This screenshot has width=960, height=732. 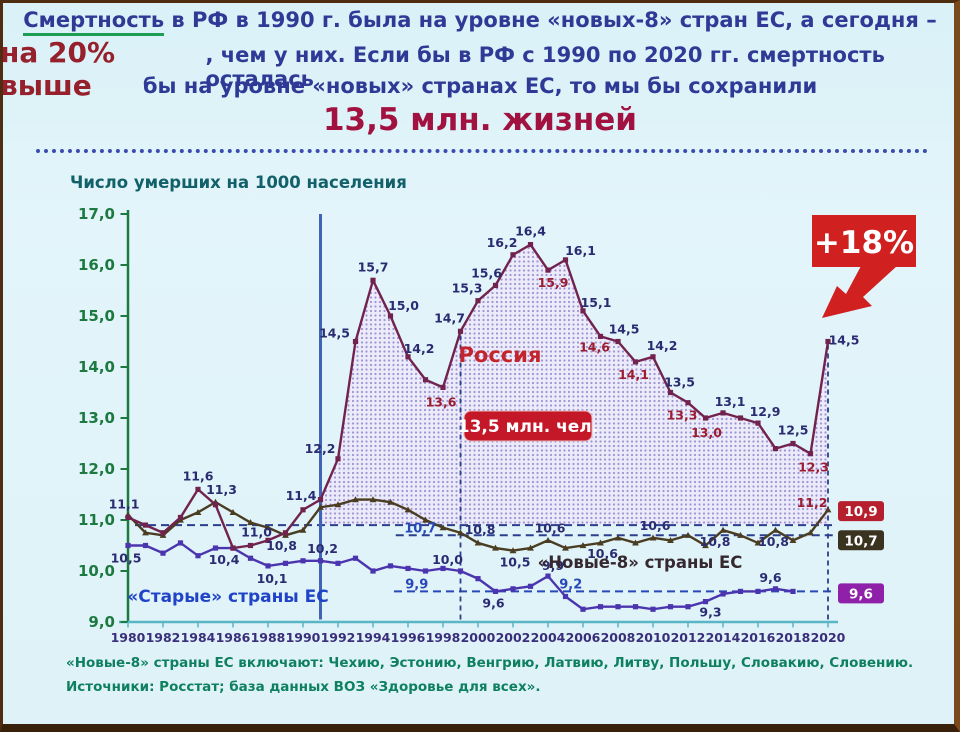 What do you see at coordinates (502, 242) in the screenshot?
I see `russia-point-label: 16,2` at bounding box center [502, 242].